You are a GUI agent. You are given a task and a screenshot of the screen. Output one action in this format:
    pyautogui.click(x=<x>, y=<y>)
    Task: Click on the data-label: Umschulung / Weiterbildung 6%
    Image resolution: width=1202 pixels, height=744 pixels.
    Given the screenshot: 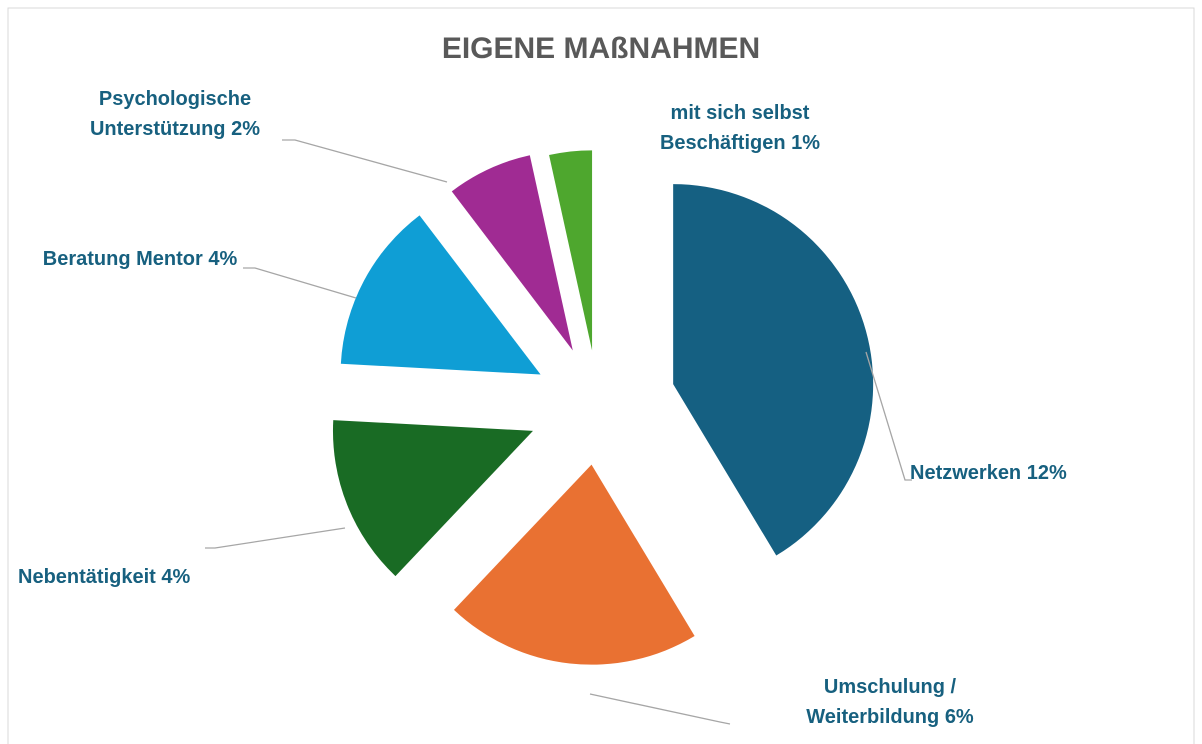 What is the action you would take?
    pyautogui.click(x=890, y=702)
    